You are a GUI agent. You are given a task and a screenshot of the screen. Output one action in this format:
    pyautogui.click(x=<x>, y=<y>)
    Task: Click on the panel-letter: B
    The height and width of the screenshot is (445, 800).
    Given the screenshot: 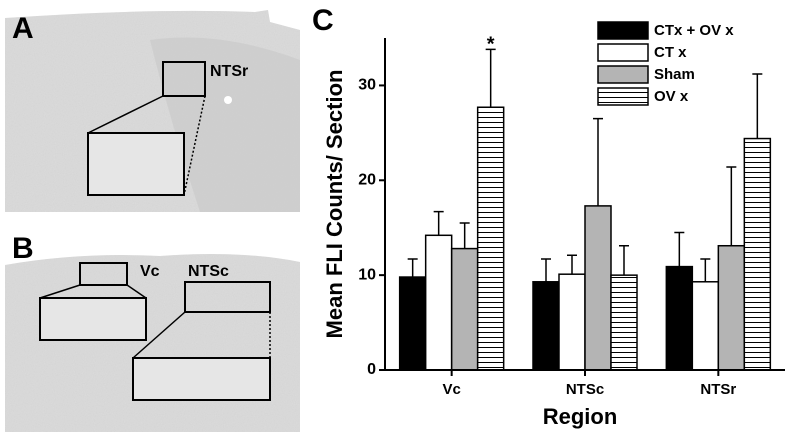 What is the action you would take?
    pyautogui.click(x=23, y=248)
    